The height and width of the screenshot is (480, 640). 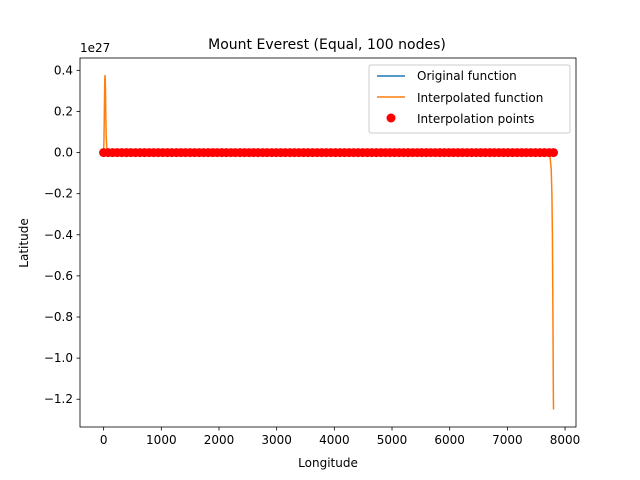 I want to click on x-tick-label: 2000, so click(x=219, y=440).